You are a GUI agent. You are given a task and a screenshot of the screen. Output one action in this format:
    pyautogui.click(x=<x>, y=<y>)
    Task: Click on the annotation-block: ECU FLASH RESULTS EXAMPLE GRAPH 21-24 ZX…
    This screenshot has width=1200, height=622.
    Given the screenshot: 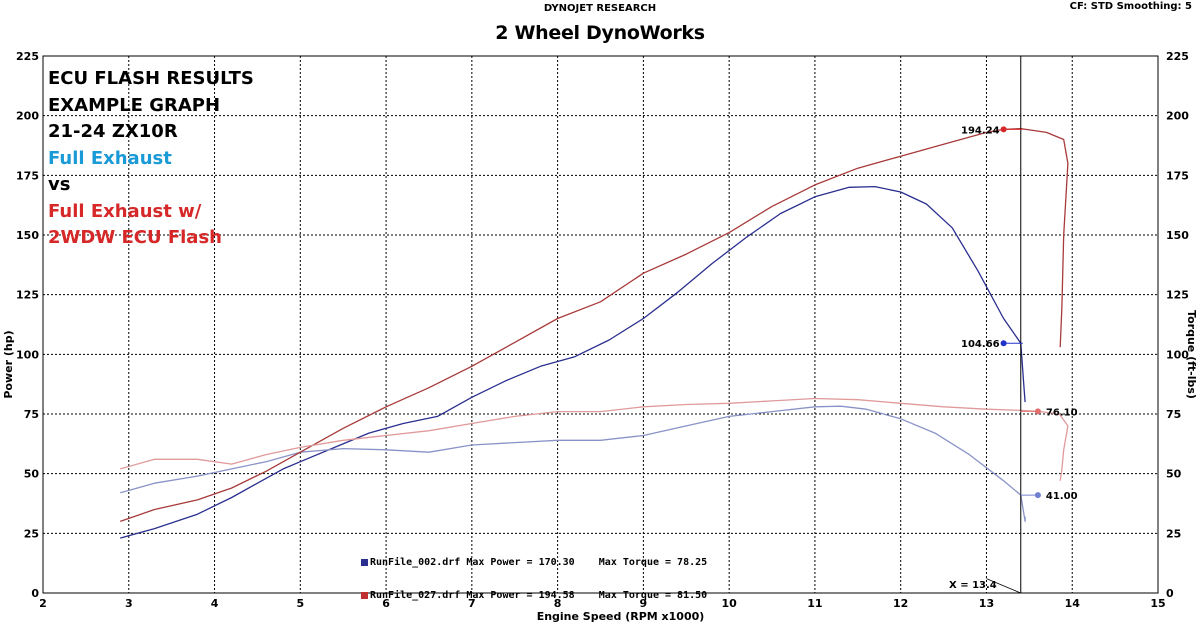 What is the action you would take?
    pyautogui.click(x=151, y=159)
    